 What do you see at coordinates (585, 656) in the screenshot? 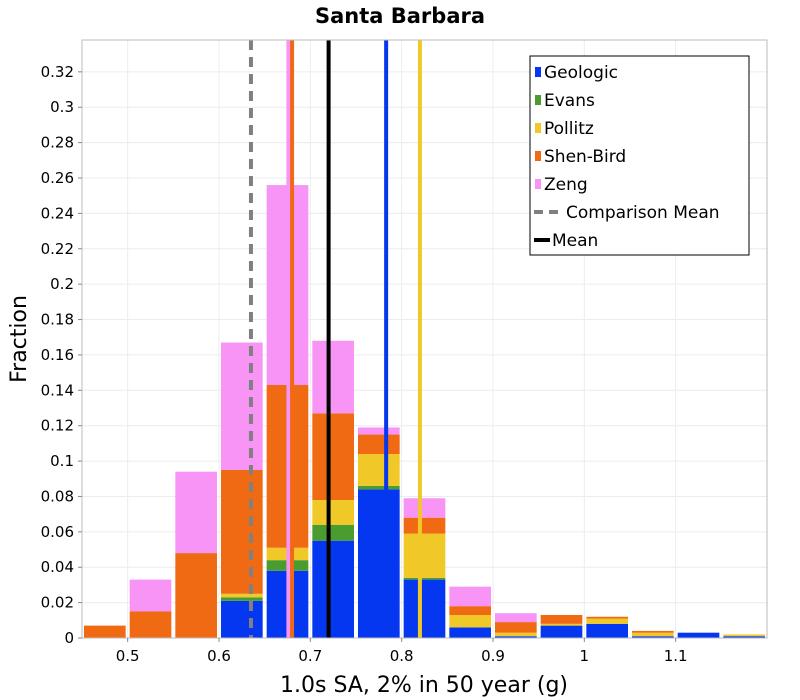
I see `x-tick-label: 1` at bounding box center [585, 656].